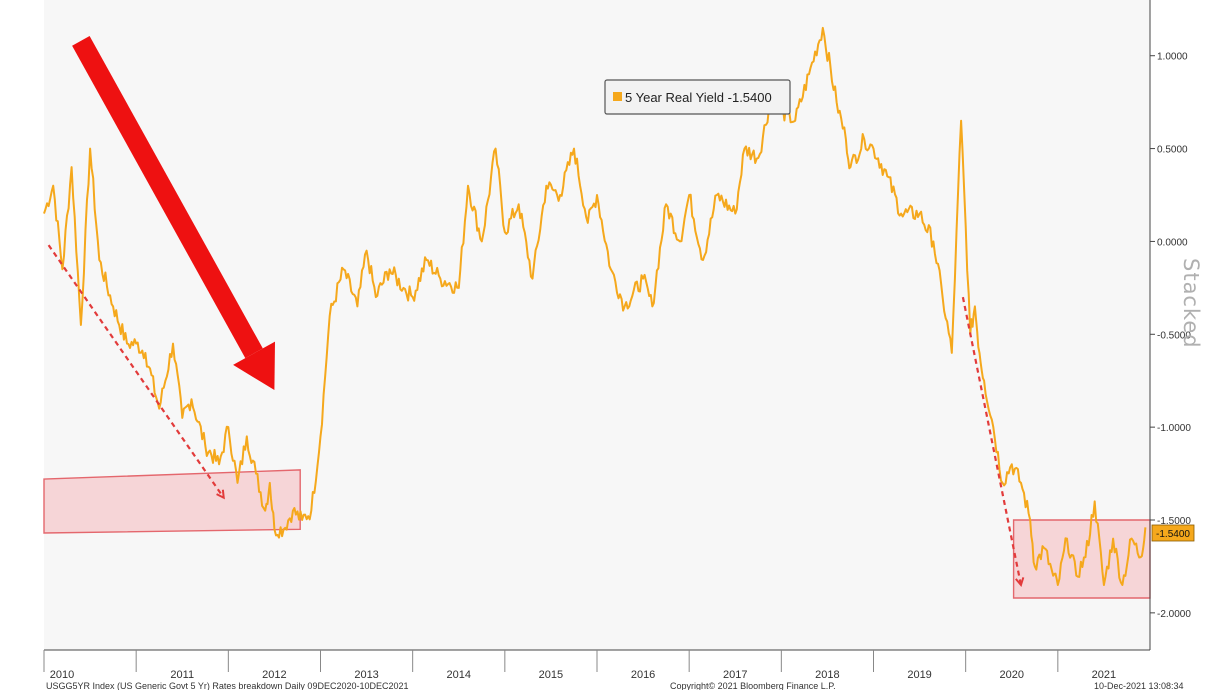 This screenshot has width=1226, height=695. What do you see at coordinates (753, 685) in the screenshot?
I see `footer-center: Copyright© 2021 Bloomberg Finance L.P.` at bounding box center [753, 685].